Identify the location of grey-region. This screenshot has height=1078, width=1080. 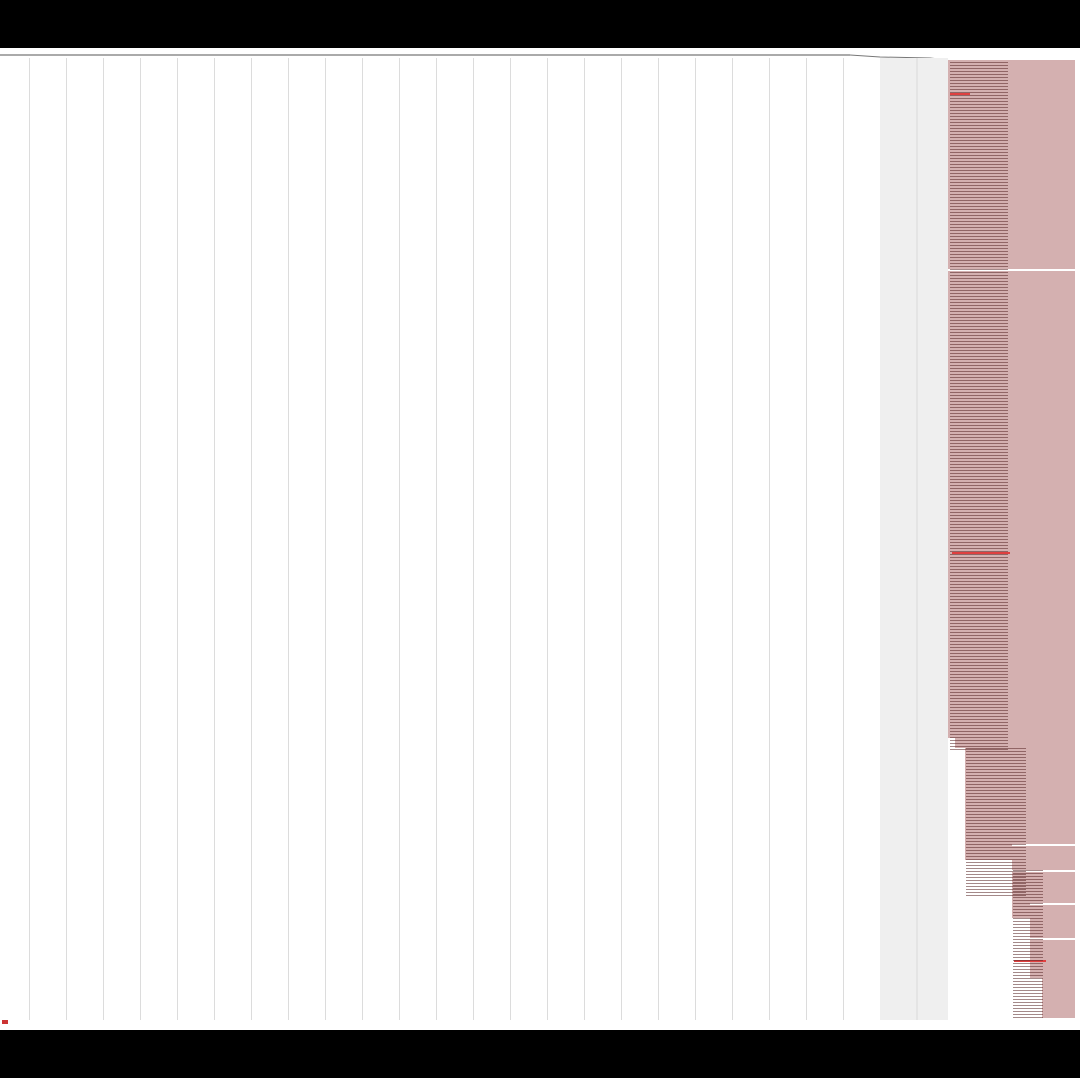
(914, 539).